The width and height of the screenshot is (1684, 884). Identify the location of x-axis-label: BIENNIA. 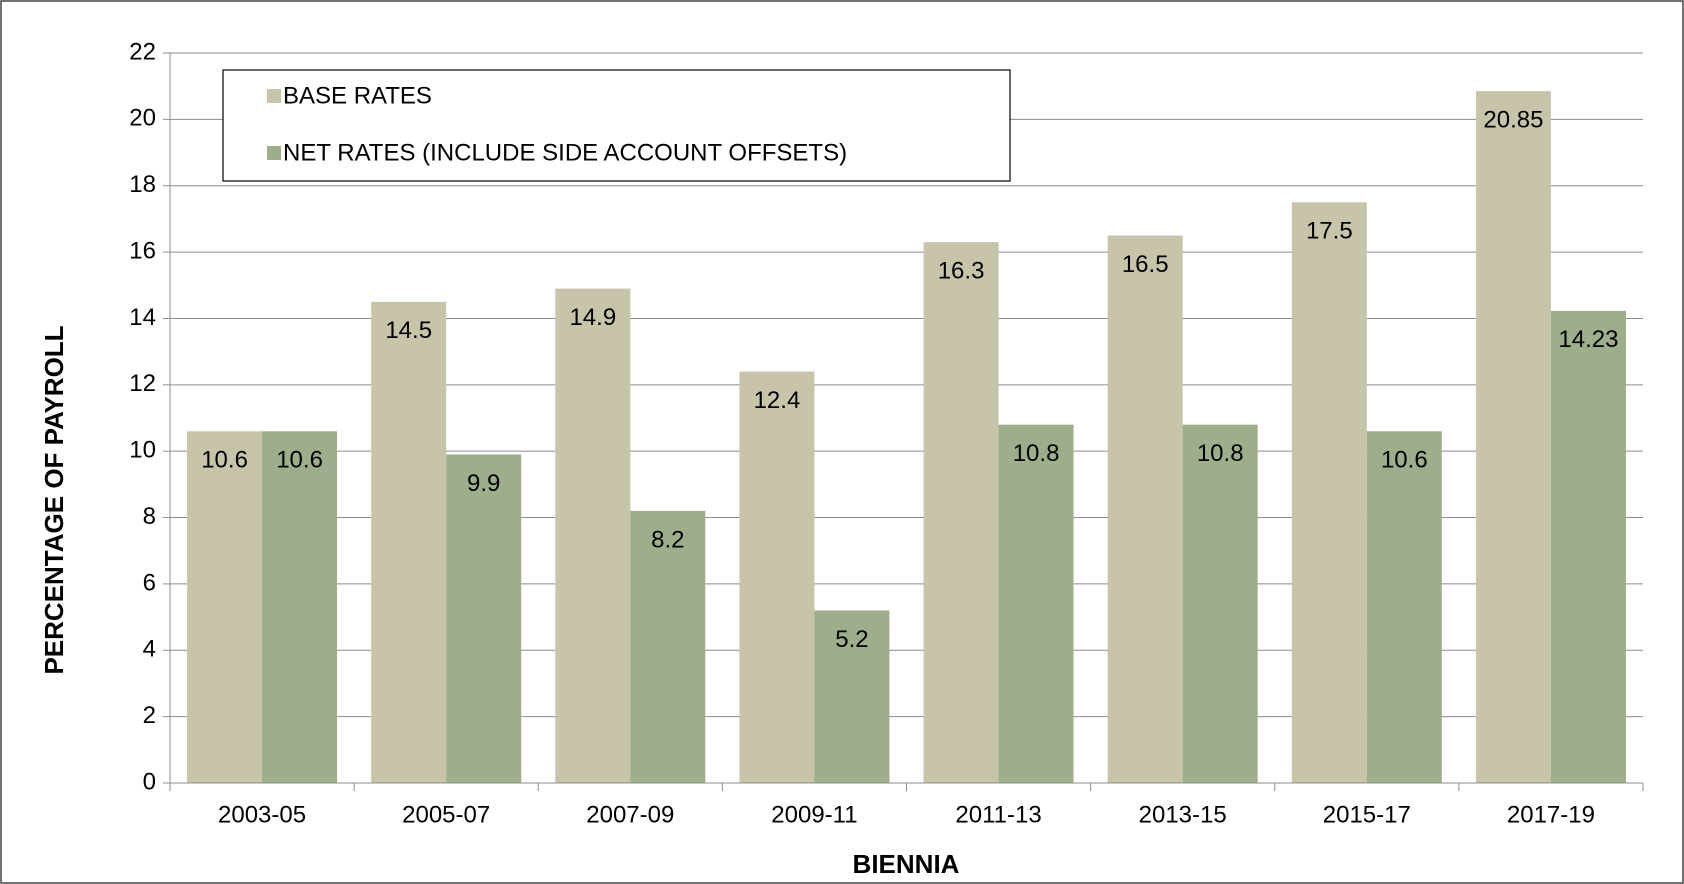
(906, 864).